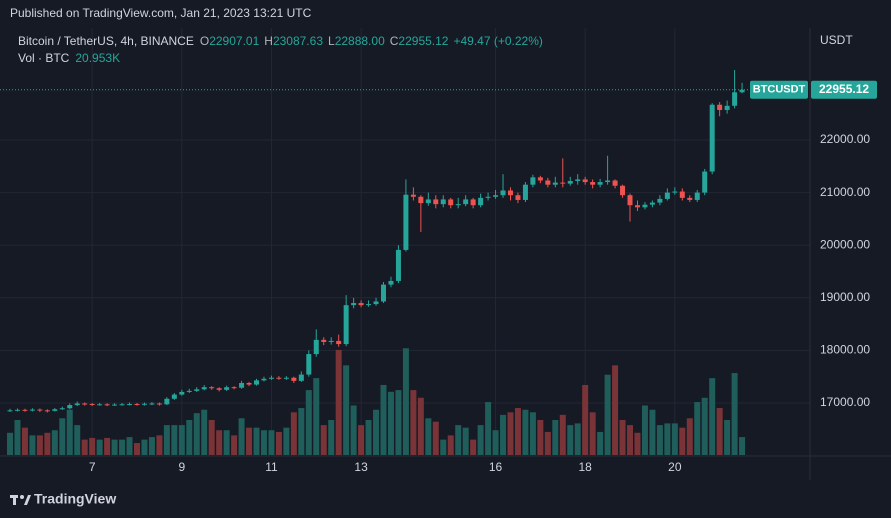 The image size is (891, 518). I want to click on last-price-label: 22955.12, so click(844, 89).